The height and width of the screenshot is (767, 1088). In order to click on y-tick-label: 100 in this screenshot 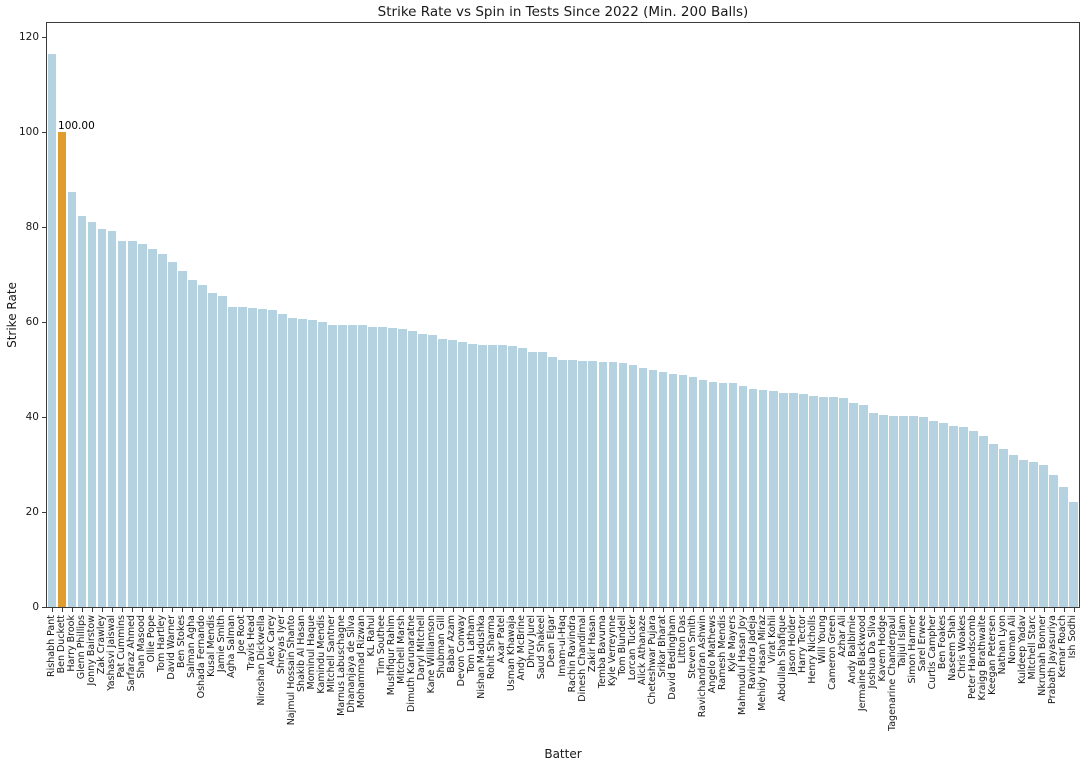, I will do `click(28, 132)`.